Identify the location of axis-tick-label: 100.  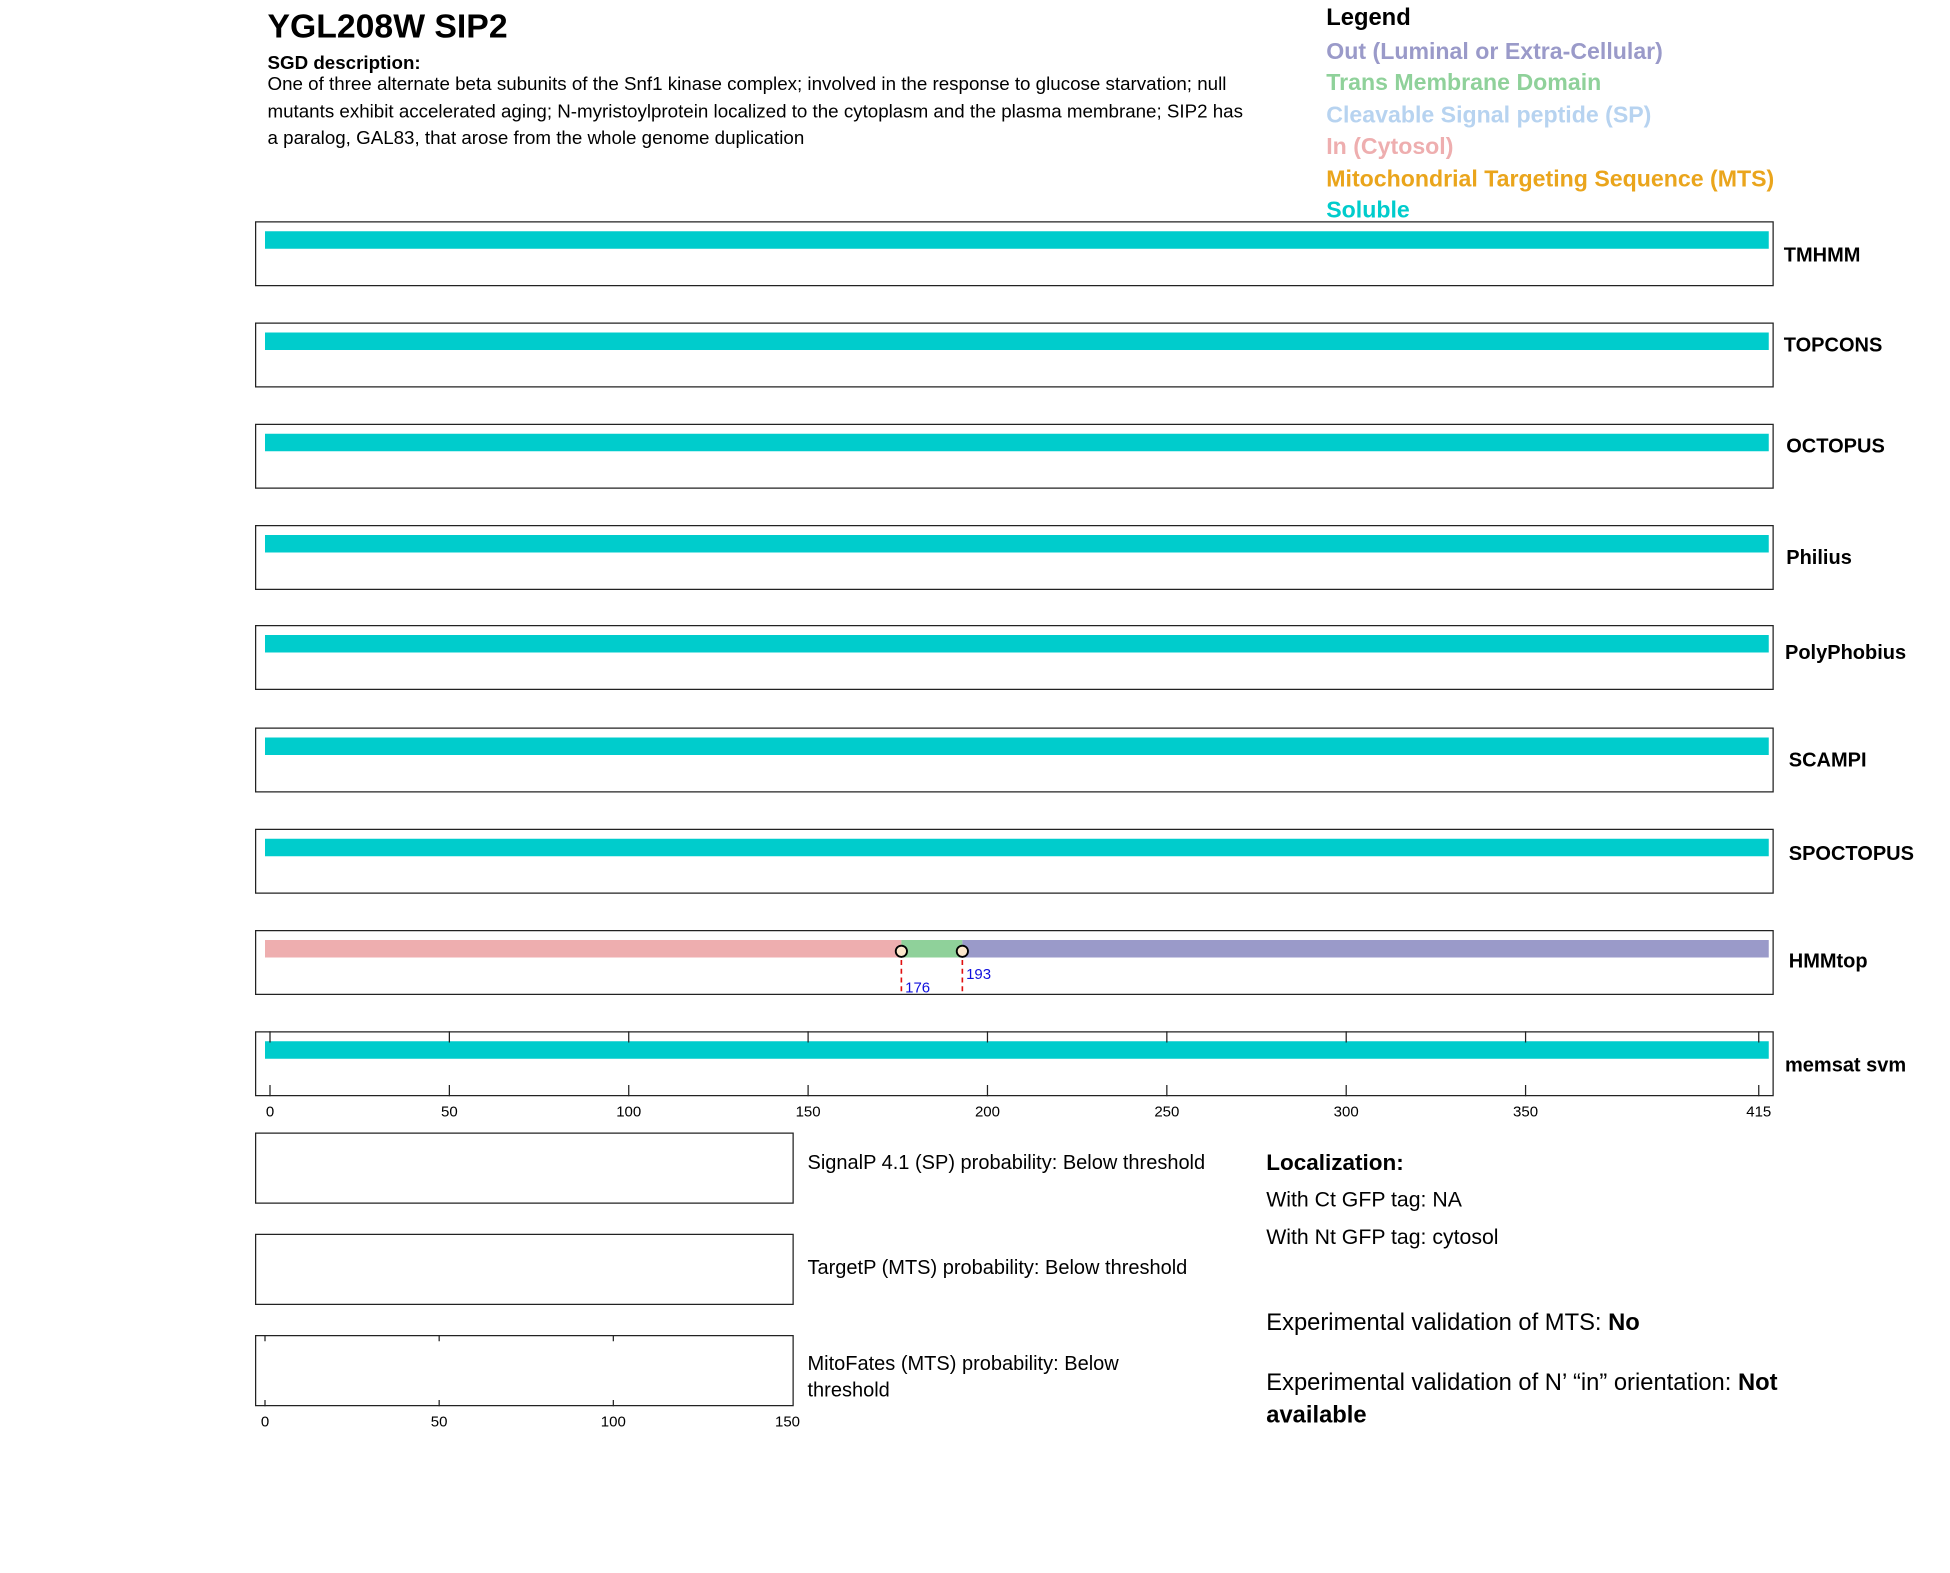
(629, 1111).